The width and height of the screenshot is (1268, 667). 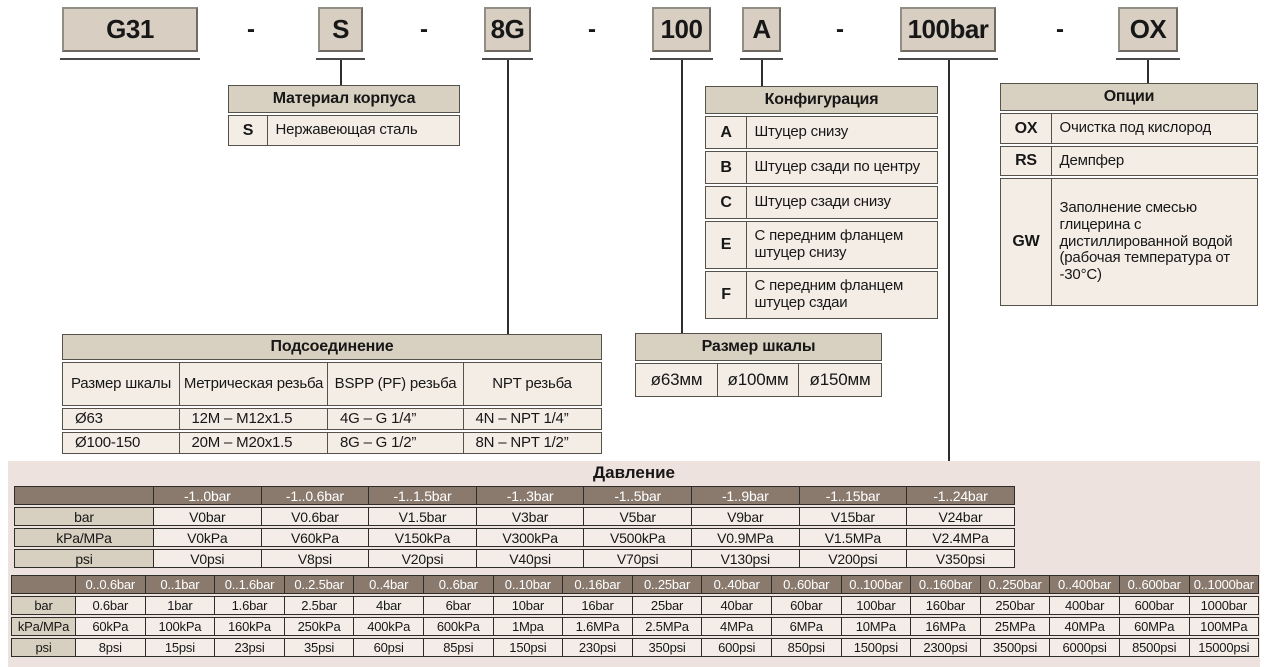 I want to click on configuration-row: C Штуцер сзади снизу, so click(x=821, y=202).